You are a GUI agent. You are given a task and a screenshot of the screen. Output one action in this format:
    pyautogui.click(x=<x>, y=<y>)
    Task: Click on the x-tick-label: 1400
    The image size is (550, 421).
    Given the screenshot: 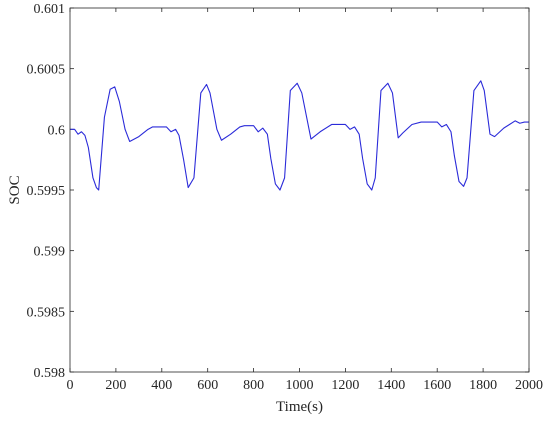 What is the action you would take?
    pyautogui.click(x=391, y=385)
    